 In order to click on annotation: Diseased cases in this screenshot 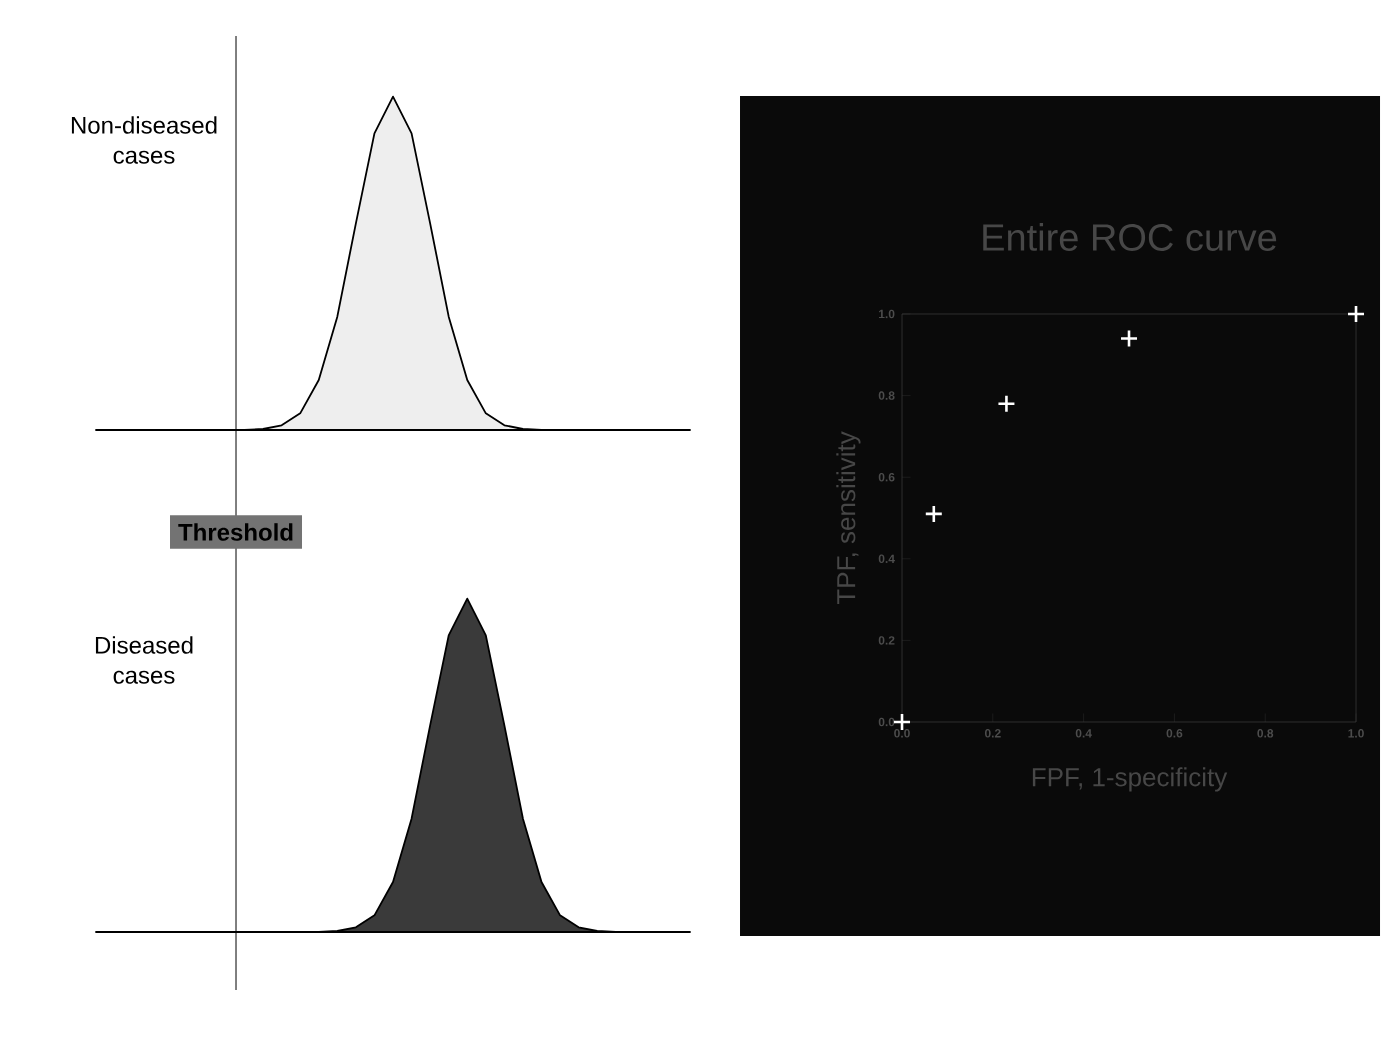, I will do `click(144, 660)`.